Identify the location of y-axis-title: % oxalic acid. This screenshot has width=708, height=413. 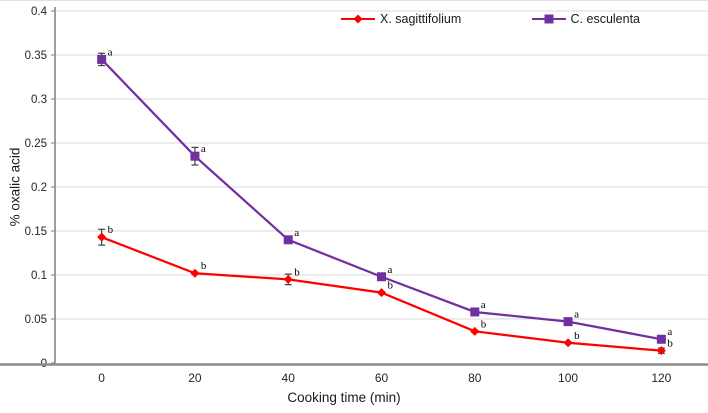
(15, 187).